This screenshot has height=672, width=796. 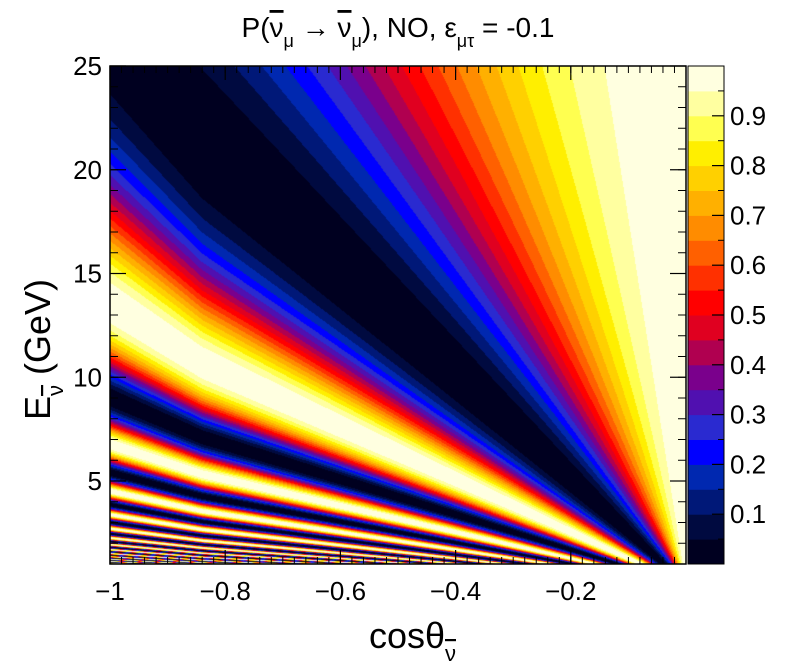 What do you see at coordinates (277, 27) in the screenshot?
I see `title-nubar: ν` at bounding box center [277, 27].